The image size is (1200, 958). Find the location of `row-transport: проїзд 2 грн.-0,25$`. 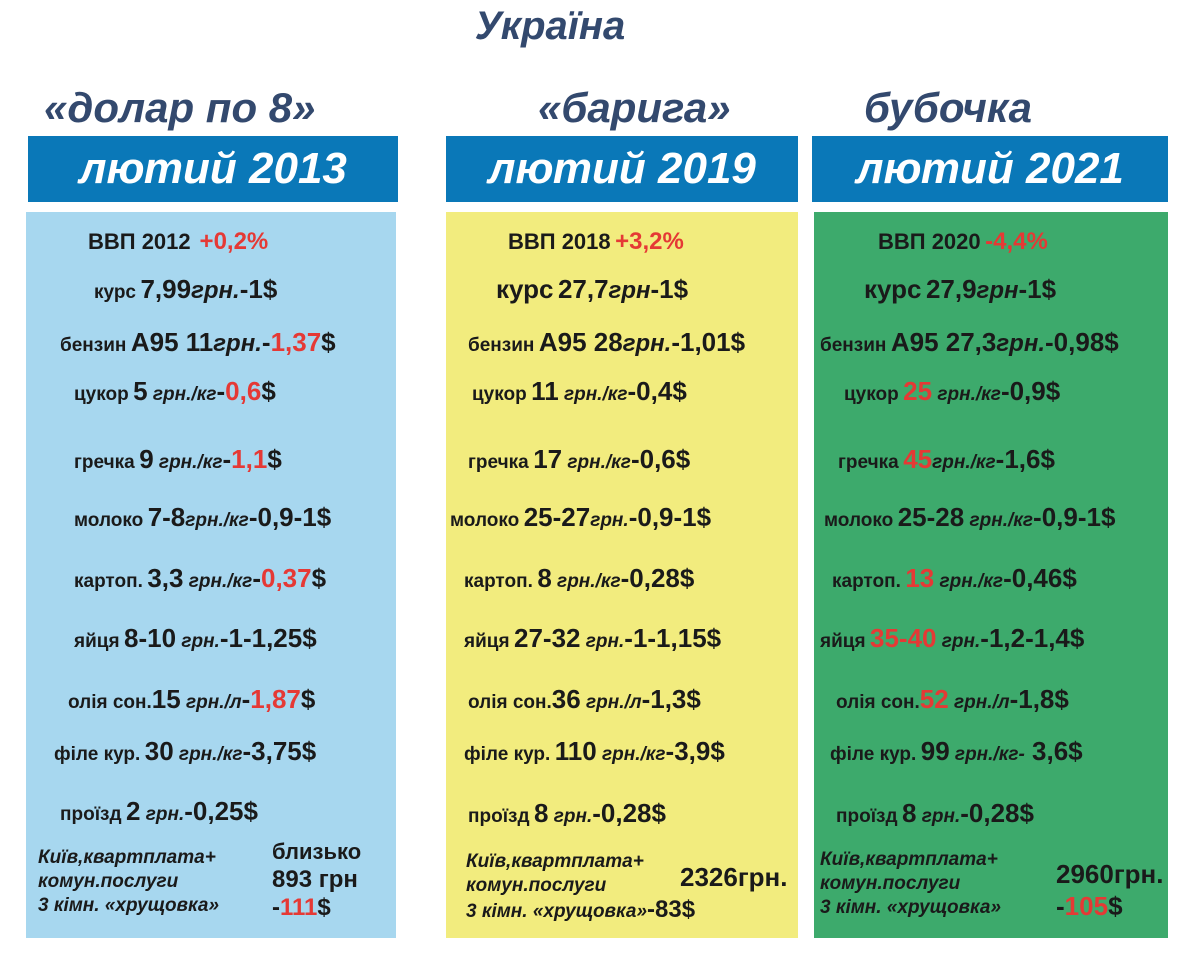

row-transport: проїзд 2 грн.-0,25$ is located at coordinates (159, 811).